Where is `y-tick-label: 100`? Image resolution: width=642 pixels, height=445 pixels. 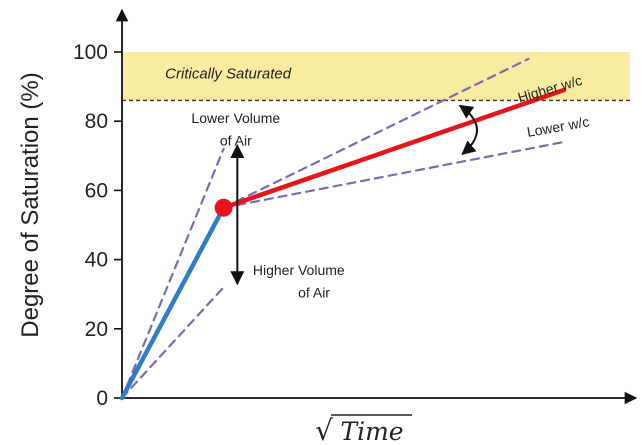 y-tick-label: 100 is located at coordinates (90, 52).